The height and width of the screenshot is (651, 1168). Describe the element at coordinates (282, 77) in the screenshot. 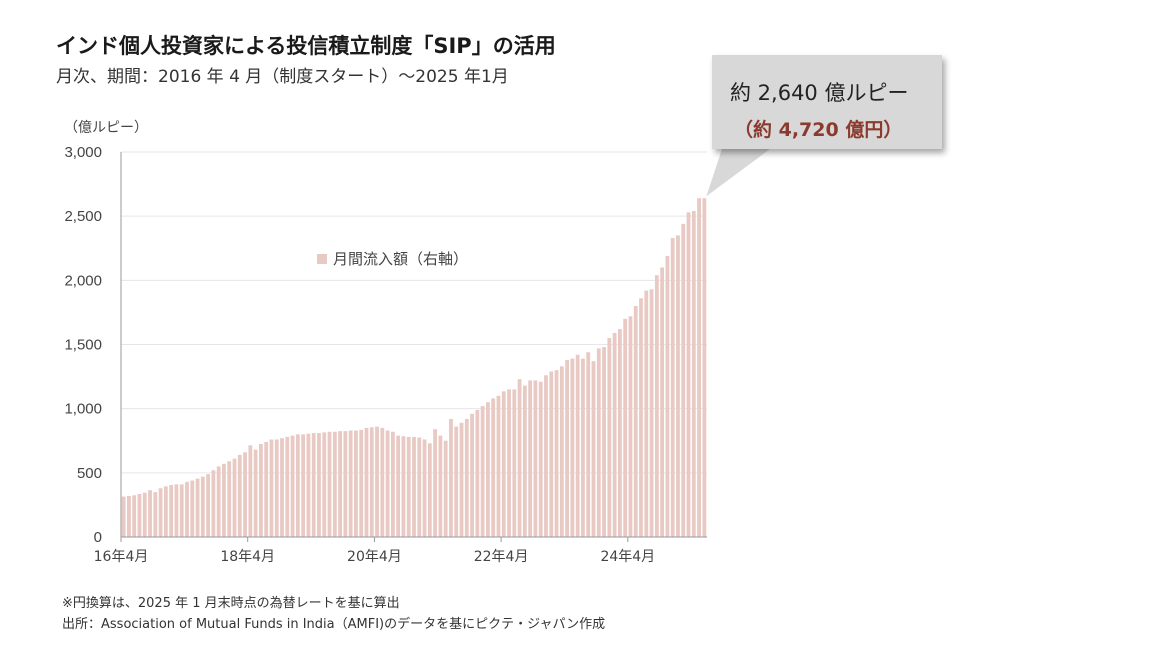

I see `chart-subtitle: 月次、期間：2016 年 4 月（制度スタート）〜2025 年1月` at that location.